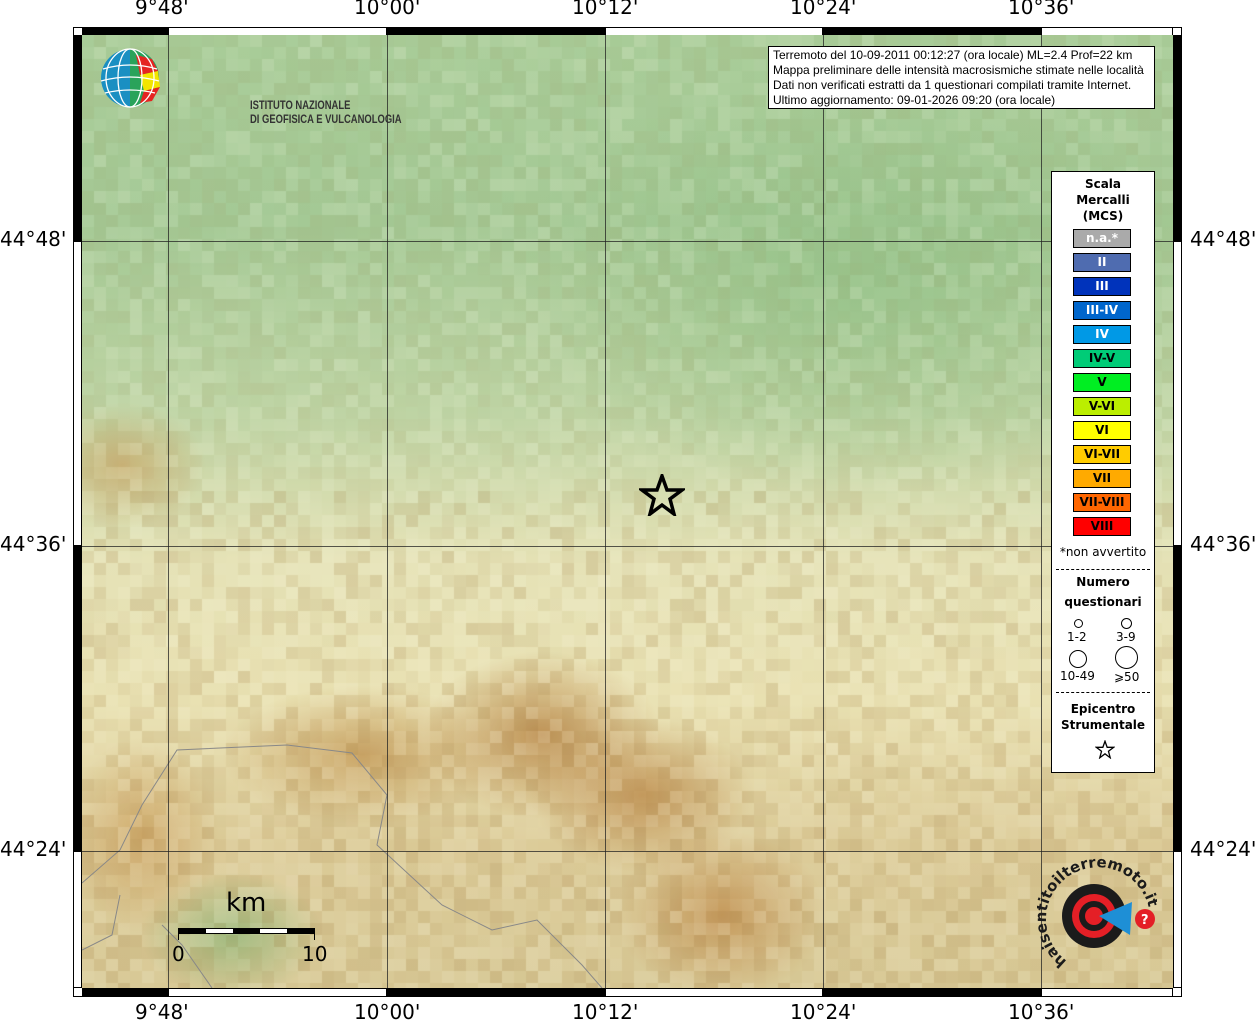 The width and height of the screenshot is (1255, 1024). I want to click on haisentito-logo: ? haisentitoilterremoto.it, so click(1097, 914).